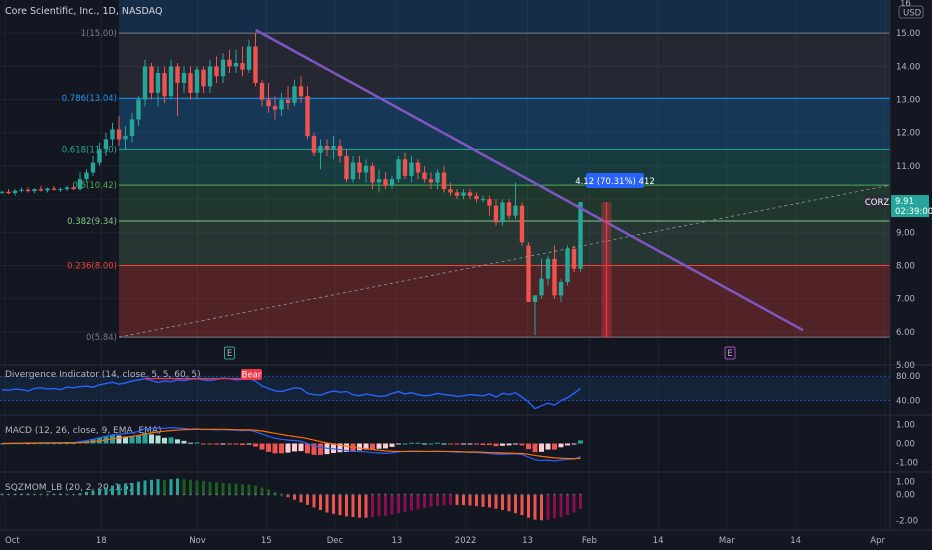 The height and width of the screenshot is (550, 932). What do you see at coordinates (908, 167) in the screenshot?
I see `price-tick: 11.00` at bounding box center [908, 167].